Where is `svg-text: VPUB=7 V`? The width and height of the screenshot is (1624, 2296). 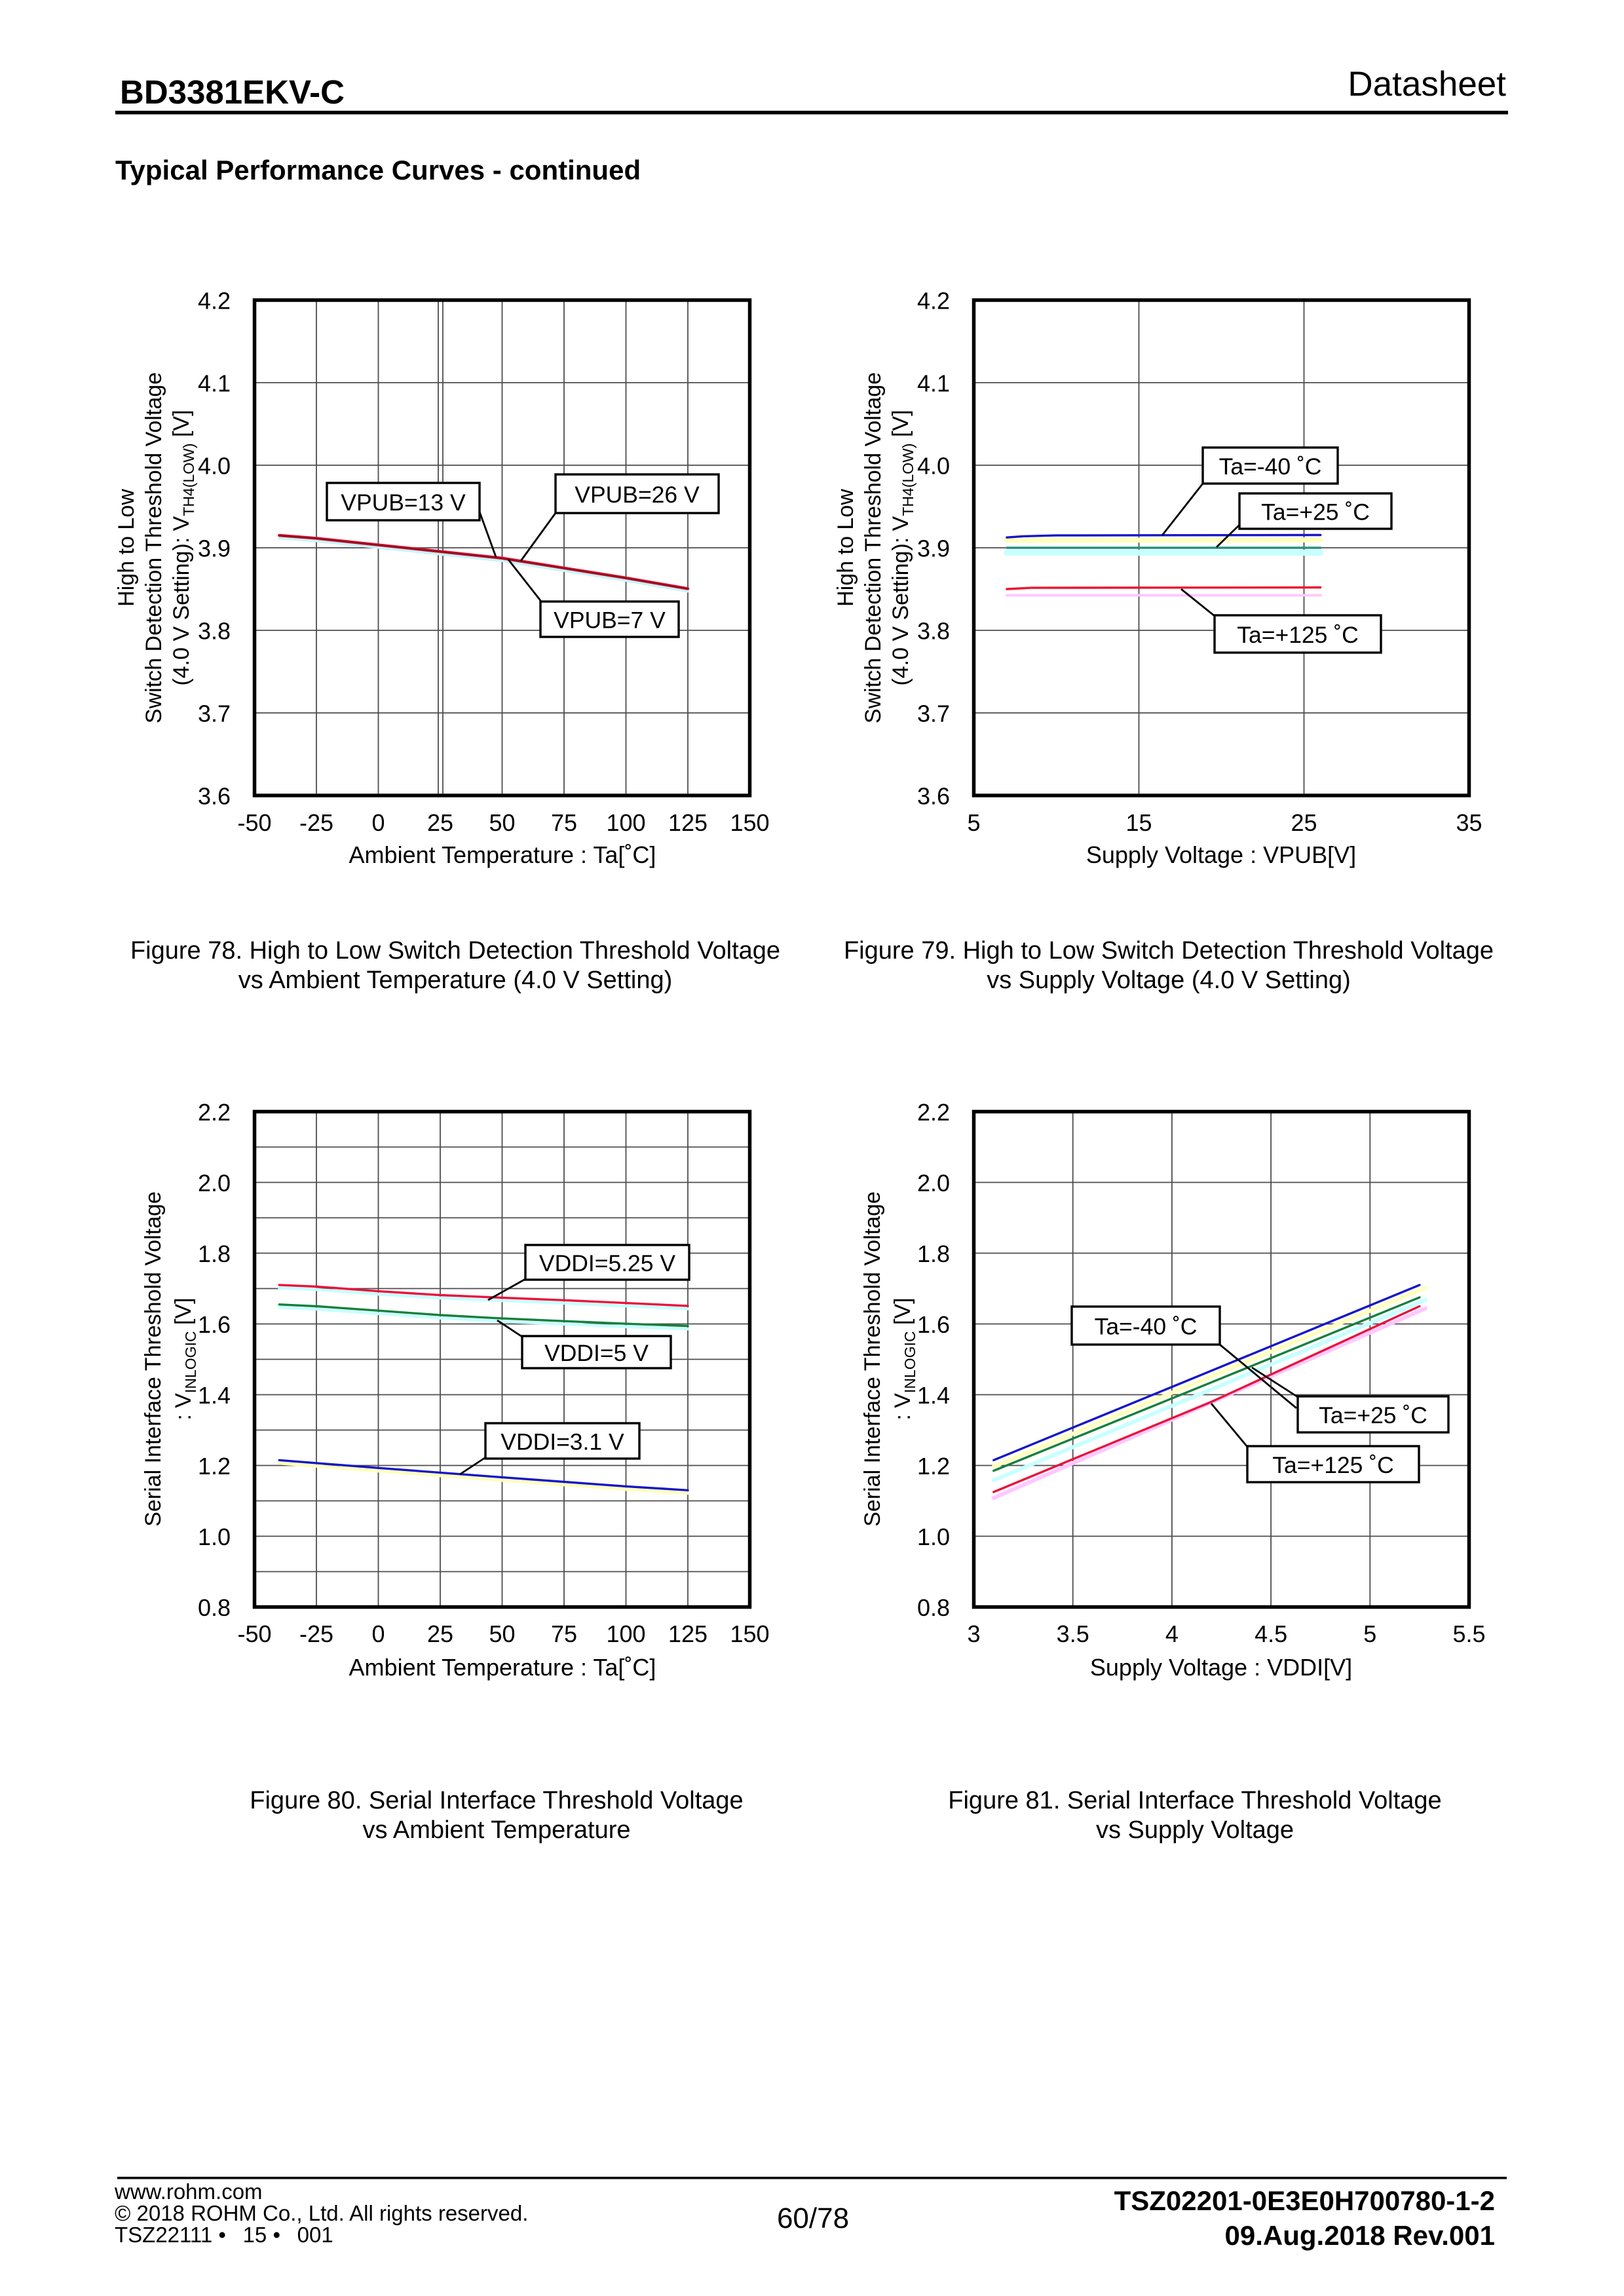
svg-text: VPUB=7 V is located at coordinates (610, 620).